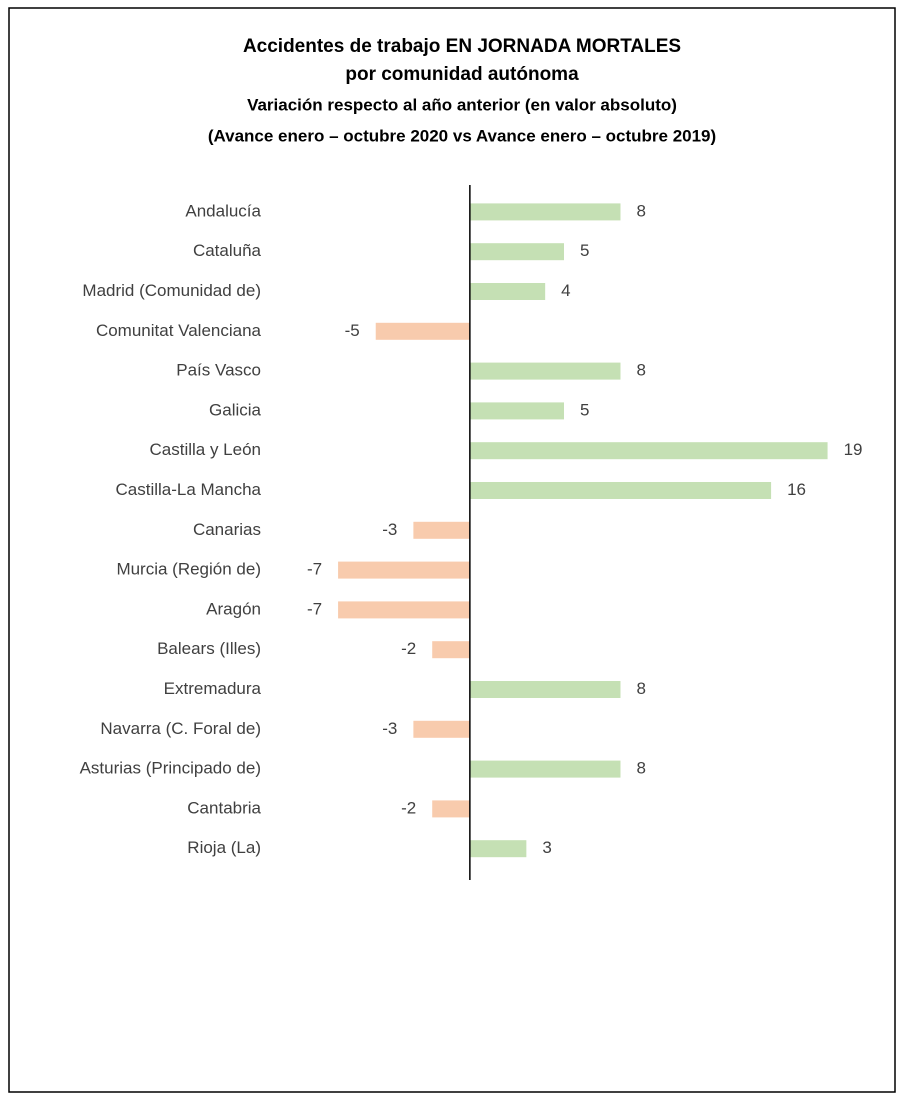 This screenshot has width=903, height=1100. I want to click on category-label: Aragón, so click(233, 608).